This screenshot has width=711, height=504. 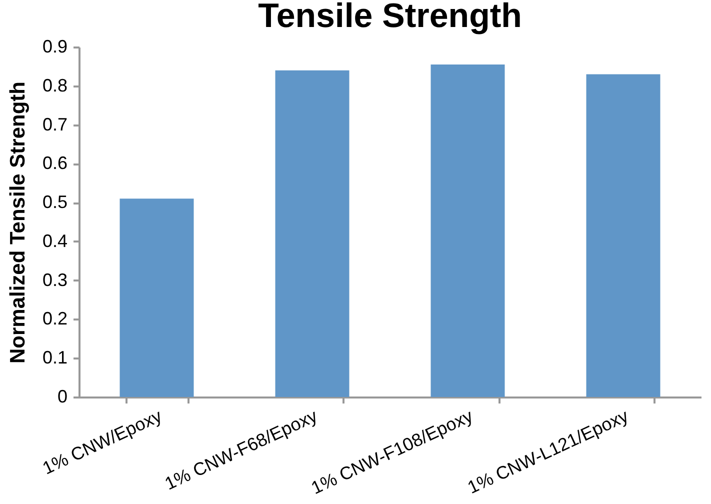 What do you see at coordinates (55, 124) in the screenshot?
I see `y-tick-label: 0.7` at bounding box center [55, 124].